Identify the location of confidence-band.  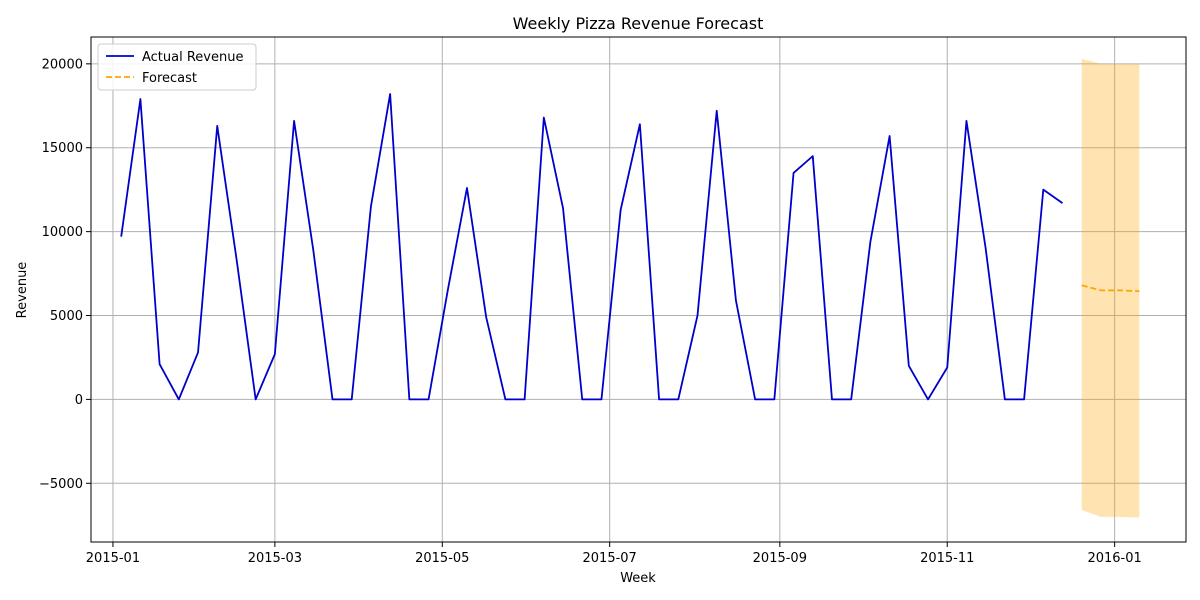
(1110, 288).